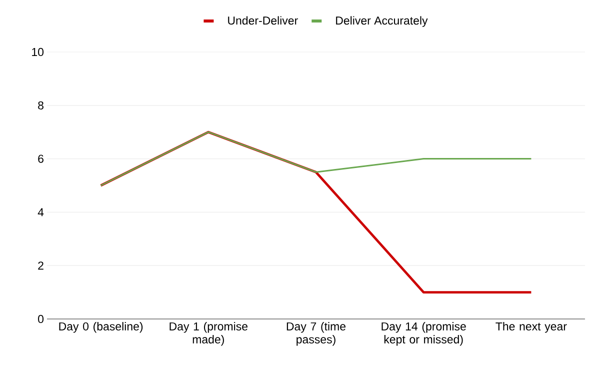 This screenshot has width=600, height=371. Describe the element at coordinates (263, 20) in the screenshot. I see `legend-label: Under-Deliver` at that location.